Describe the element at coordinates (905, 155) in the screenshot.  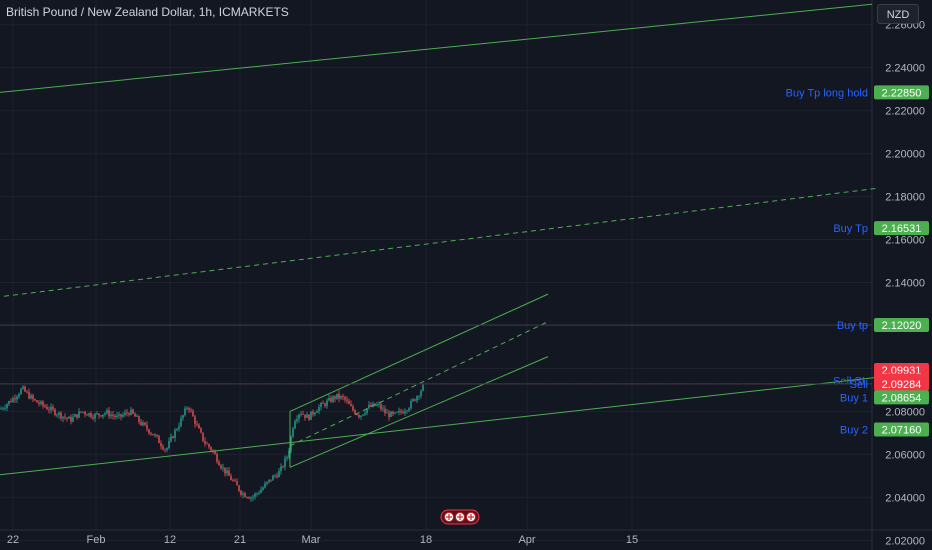
I see `y-tick-label: 2.20000` at that location.